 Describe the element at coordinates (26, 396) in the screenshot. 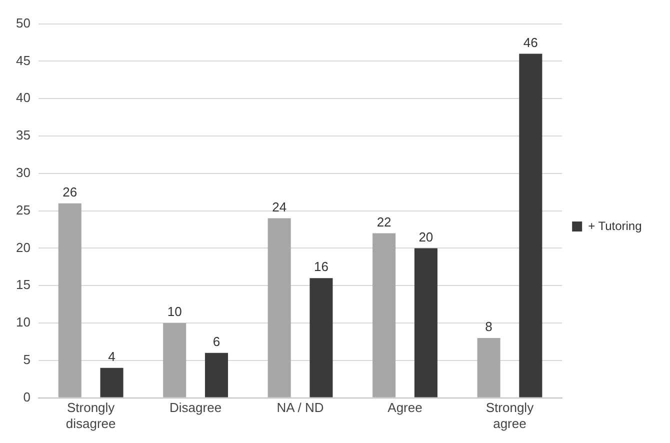

I see `y-tick-label: 0` at that location.